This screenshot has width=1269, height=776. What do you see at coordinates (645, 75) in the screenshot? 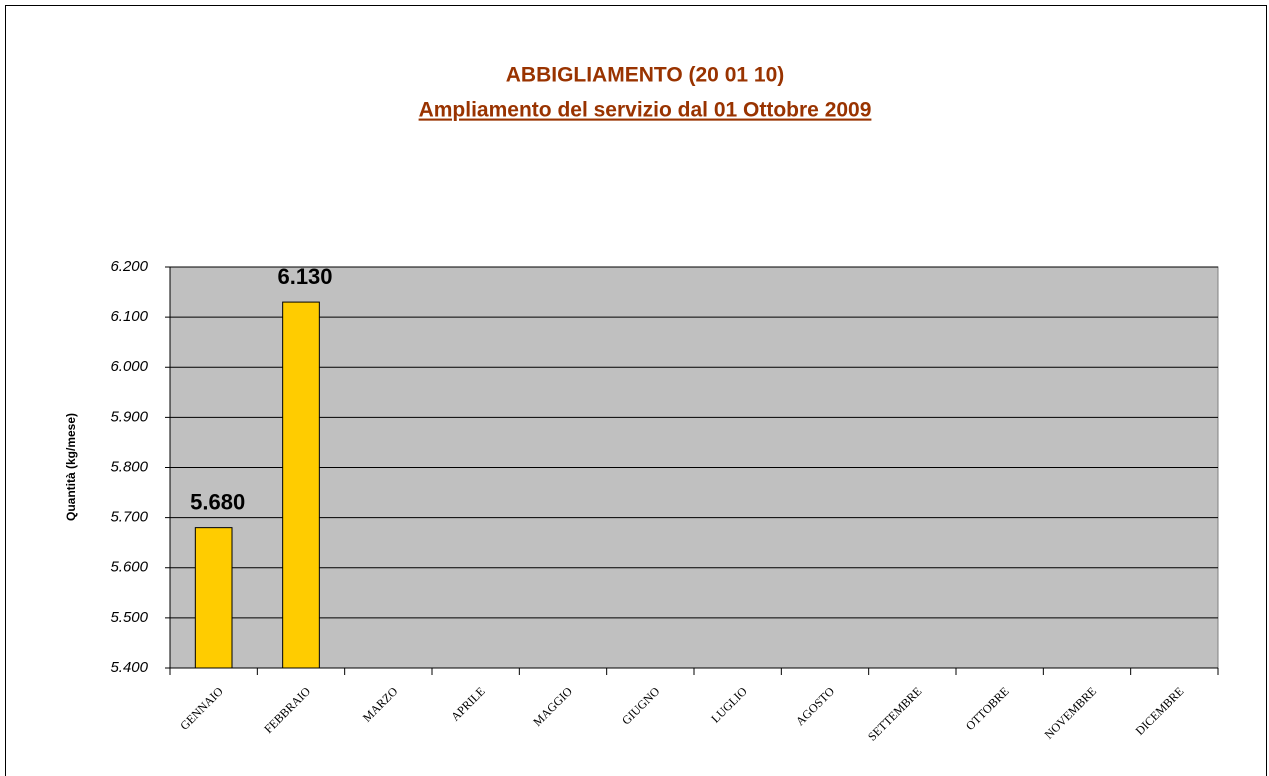
I see `chart-title: ABBIGLIAMENTO (20 01 10)` at bounding box center [645, 75].